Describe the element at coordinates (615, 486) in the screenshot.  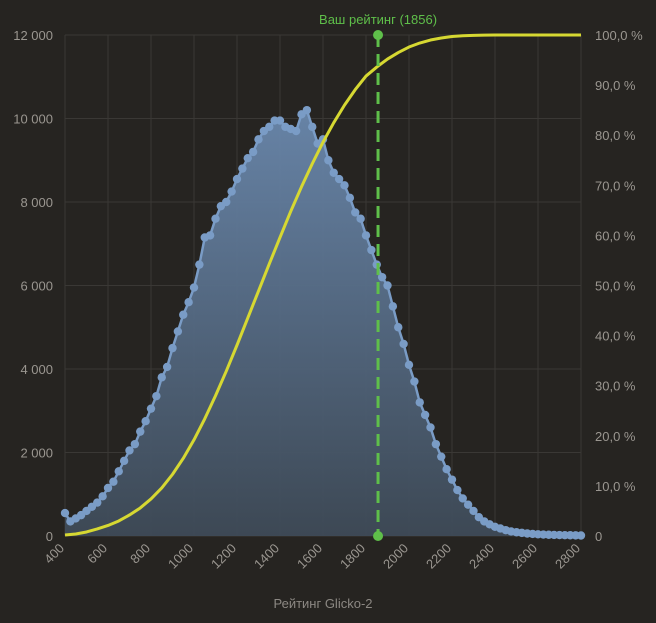
I see `right-y-tick-label: 10,0 %` at that location.